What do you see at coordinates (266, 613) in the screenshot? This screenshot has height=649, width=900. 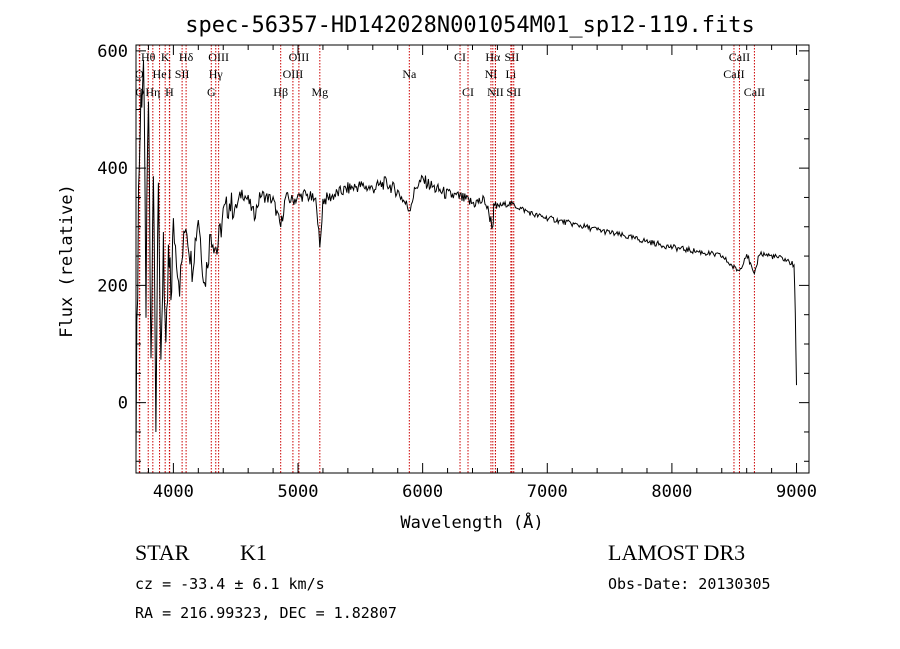 I see `coordinates-text: RA = 216.99323, DEC = 1.82807` at bounding box center [266, 613].